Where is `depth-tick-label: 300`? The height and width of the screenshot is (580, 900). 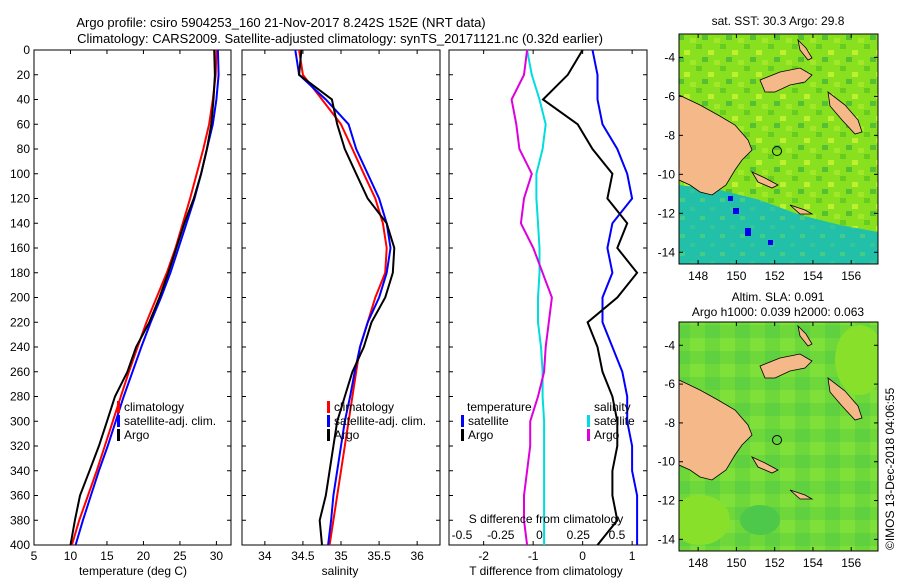 depth-tick-label: 300 is located at coordinates (20, 421).